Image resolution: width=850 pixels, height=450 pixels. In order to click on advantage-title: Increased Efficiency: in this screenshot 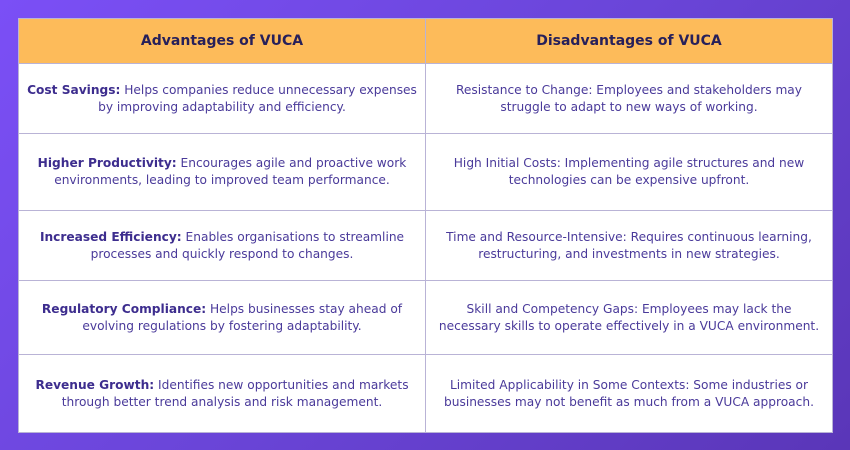, I will do `click(110, 236)`.